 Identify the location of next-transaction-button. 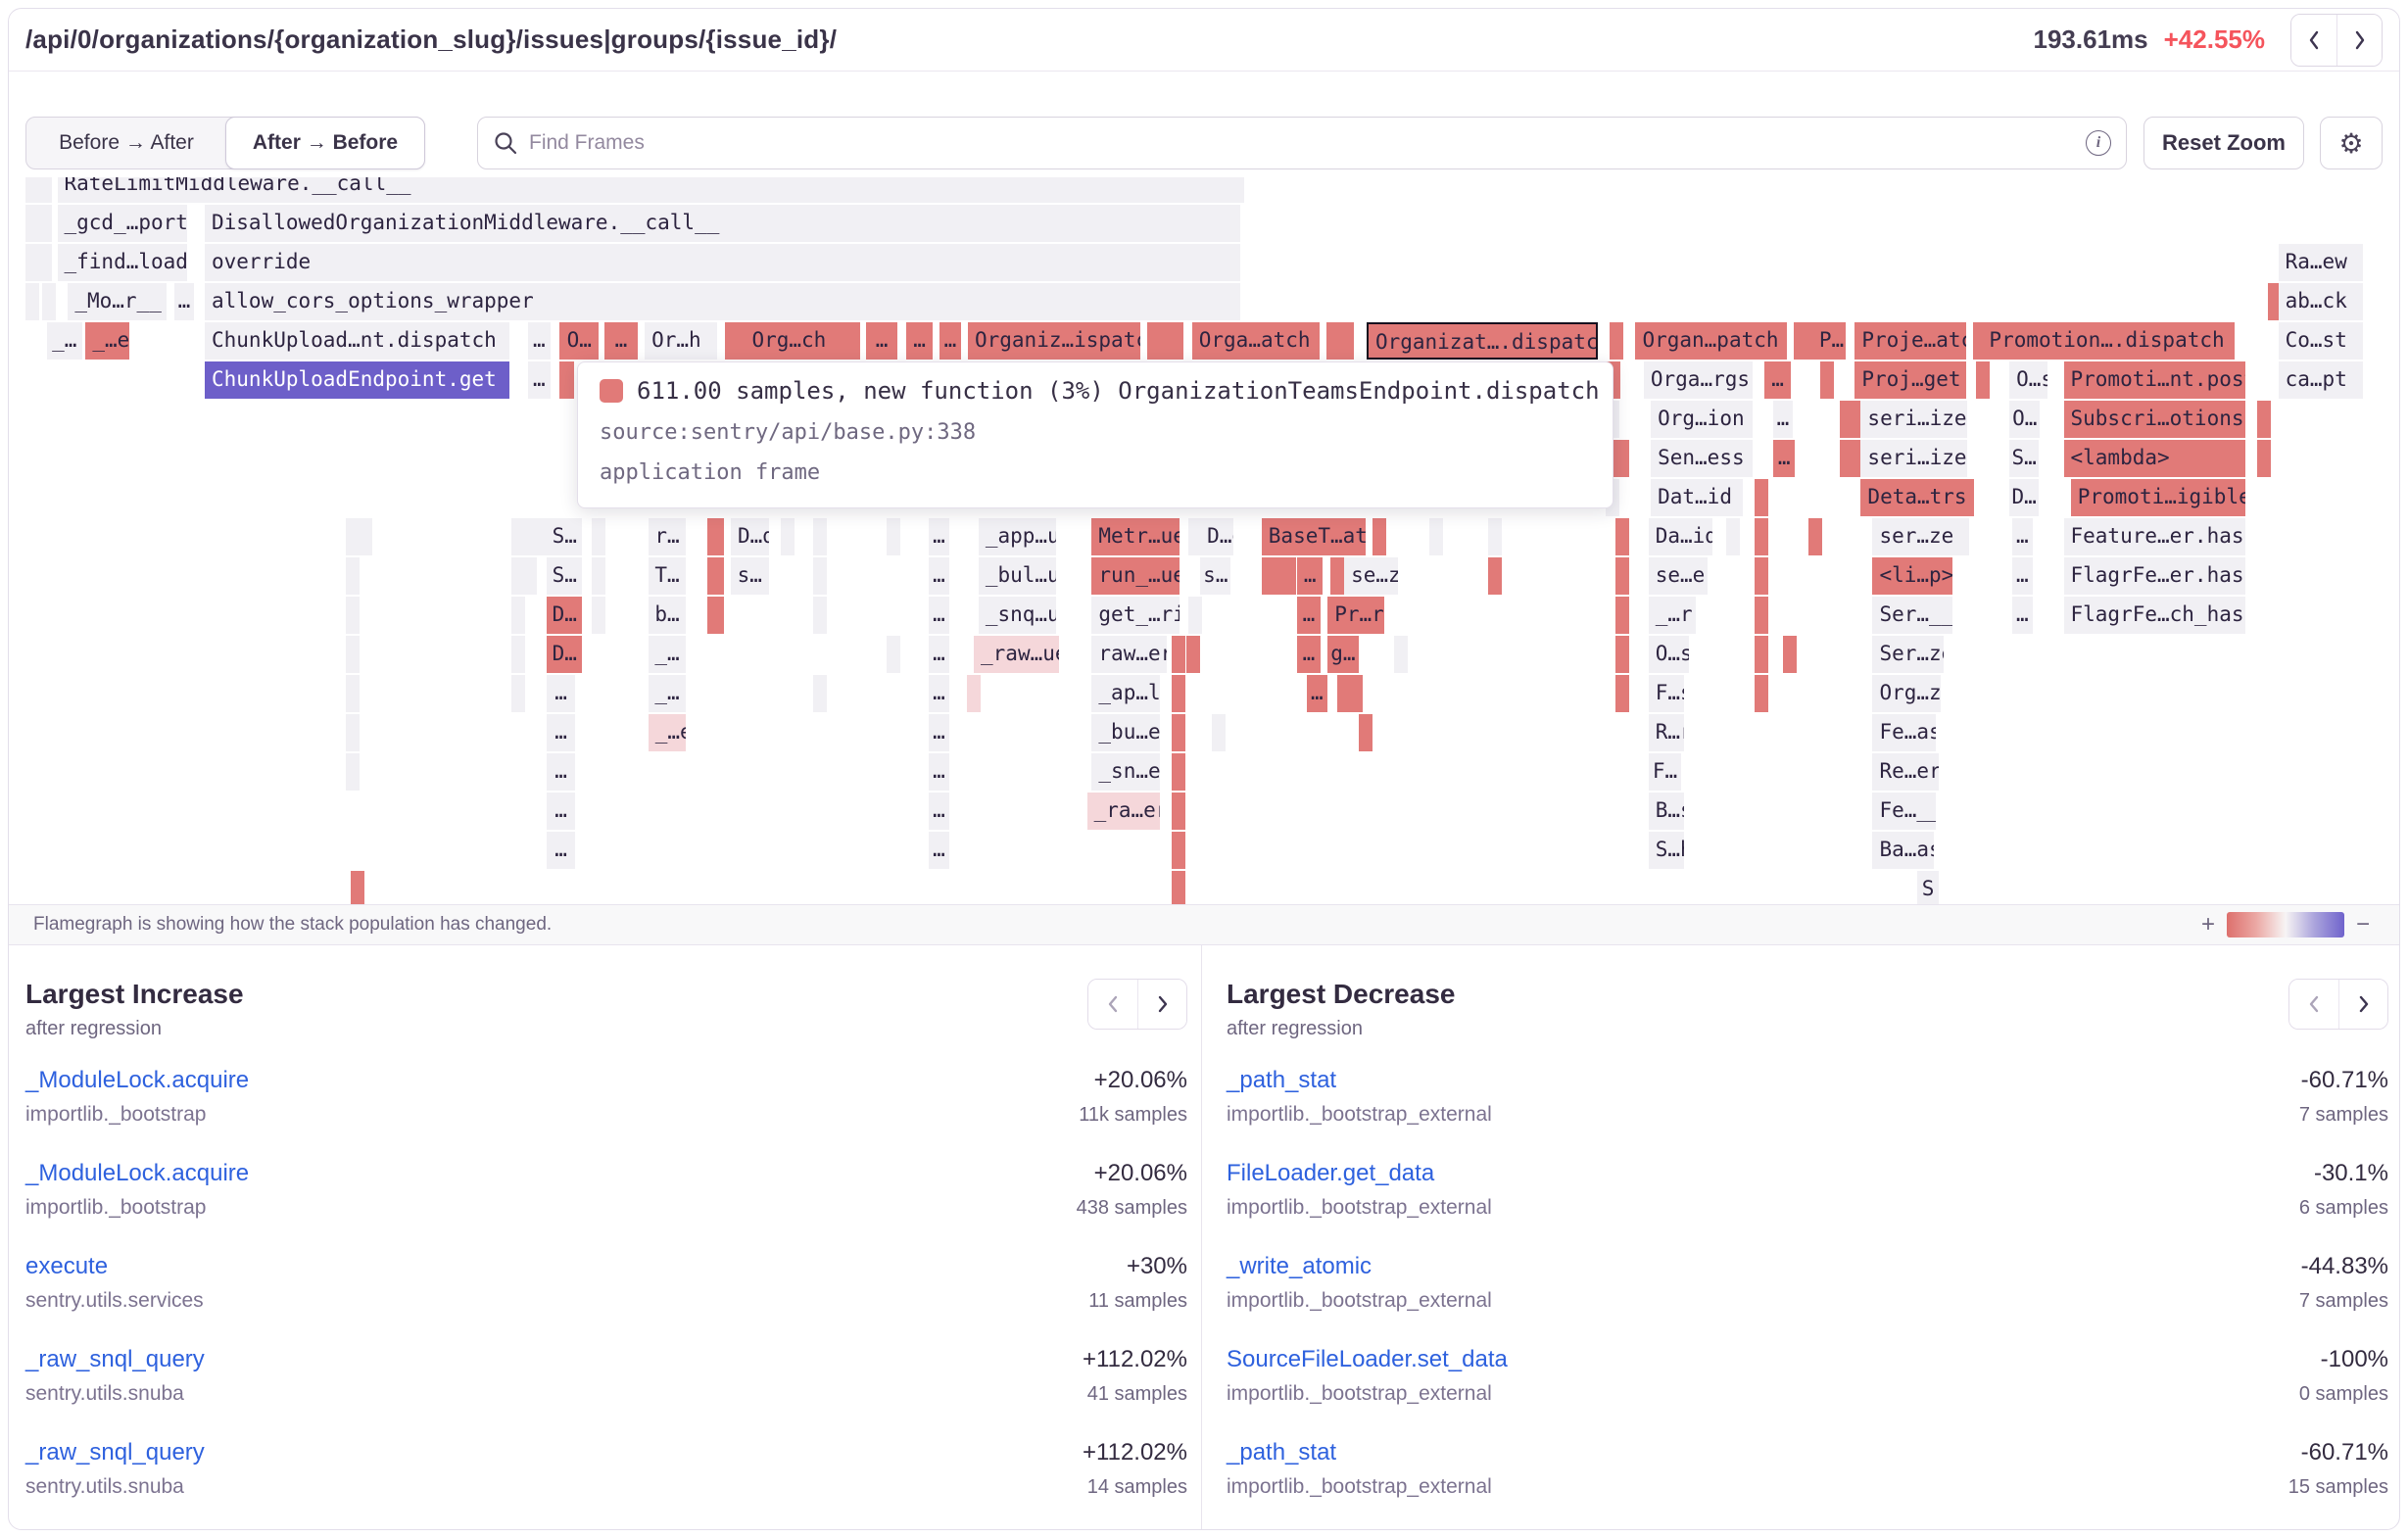
(2359, 40).